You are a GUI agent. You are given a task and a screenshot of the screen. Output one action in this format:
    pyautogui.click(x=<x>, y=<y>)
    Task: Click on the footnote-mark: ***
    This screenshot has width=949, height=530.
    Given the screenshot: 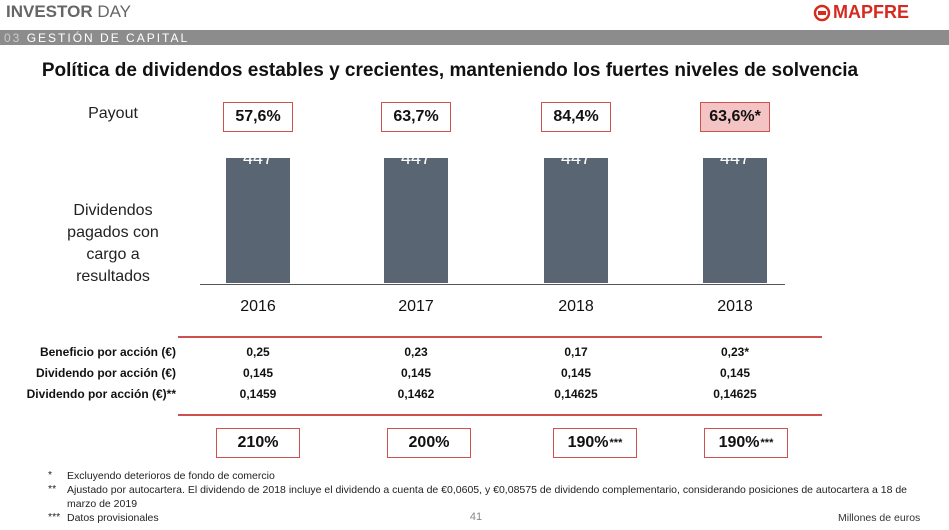 What is the action you would take?
    pyautogui.click(x=54, y=517)
    